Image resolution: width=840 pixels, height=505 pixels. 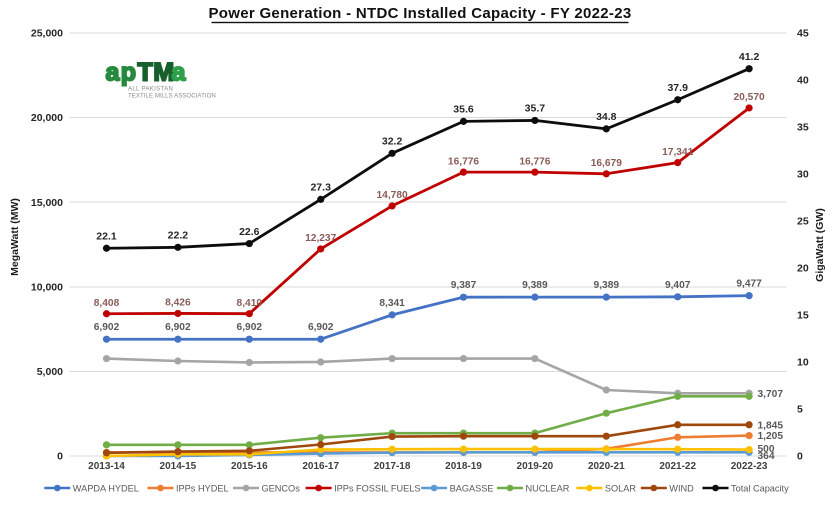 What do you see at coordinates (803, 34) in the screenshot?
I see `svg-text: 45` at bounding box center [803, 34].